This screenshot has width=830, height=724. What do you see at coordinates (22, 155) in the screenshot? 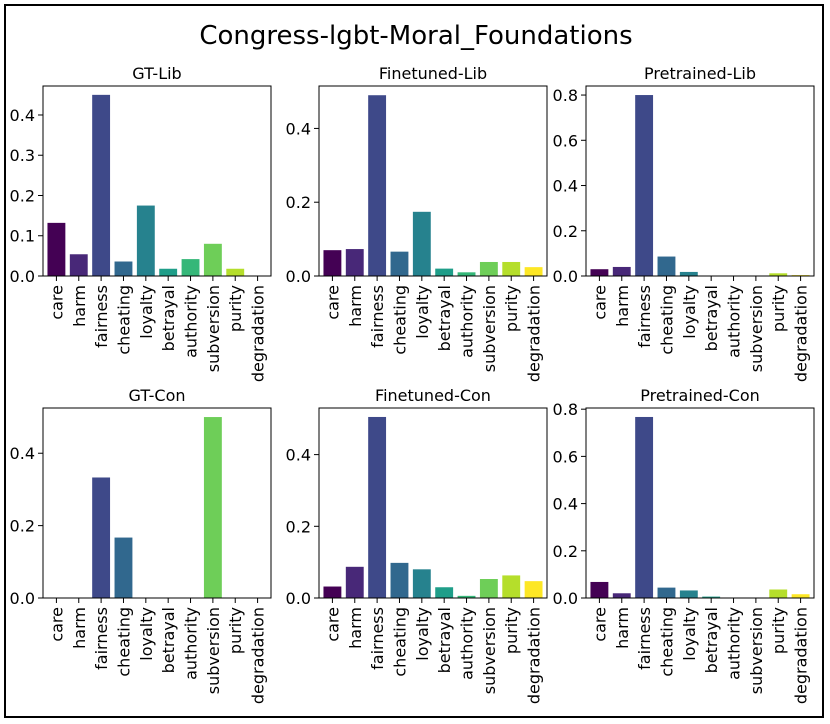
I see `y-tick-label: 0.3` at bounding box center [22, 155].